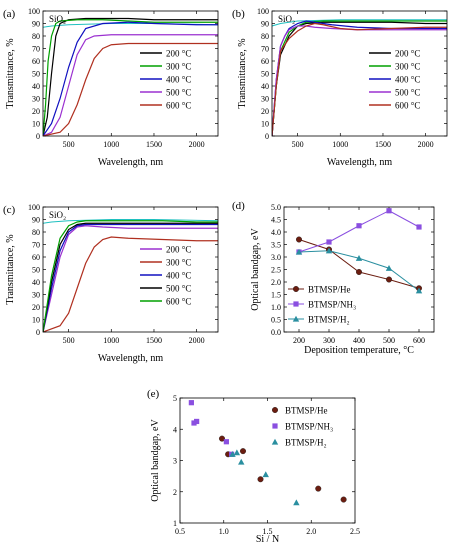 Image resolution: width=458 pixels, height=550 pixels. Describe the element at coordinates (175, 429) in the screenshot. I see `y-tick-label: 4` at that location.